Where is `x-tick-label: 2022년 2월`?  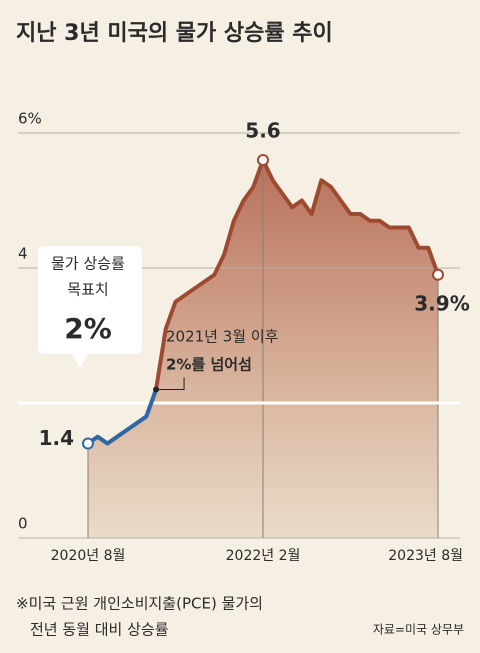
x-tick-label: 2022년 2월 is located at coordinates (263, 556).